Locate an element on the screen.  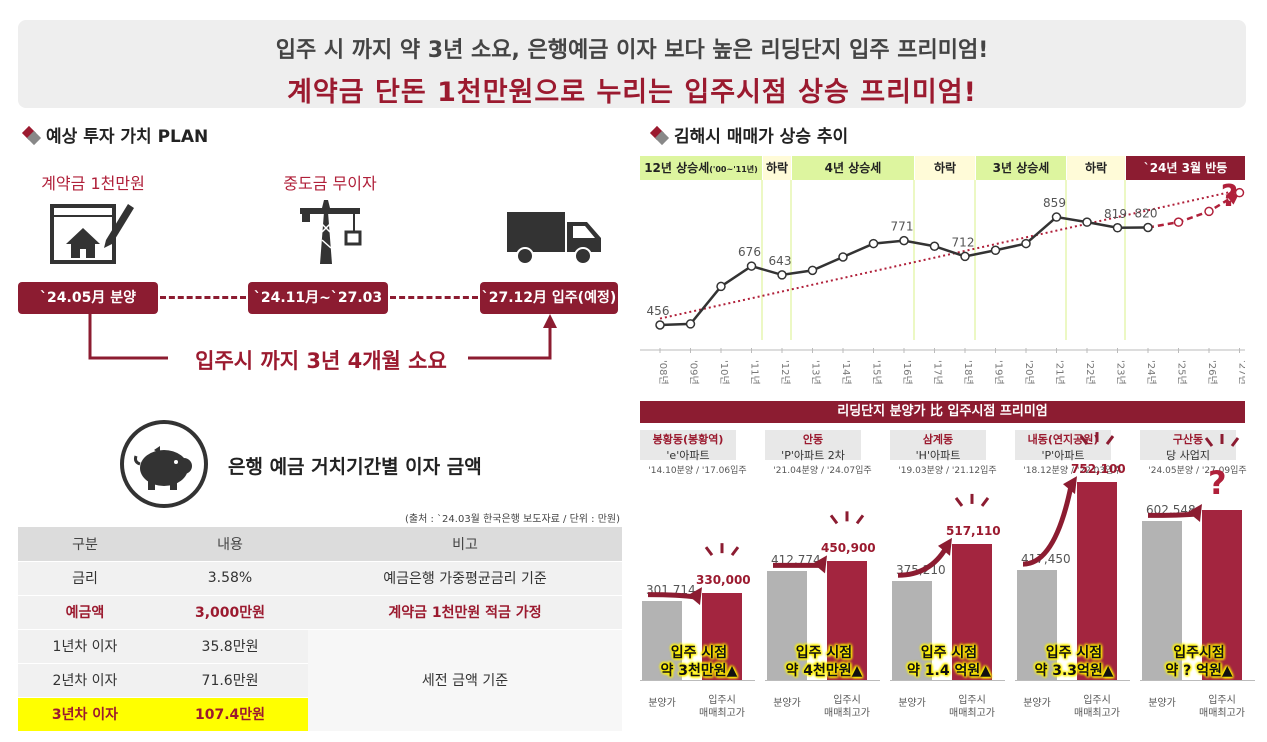
complex-name: 'P'아파트 2차 is located at coordinates (813, 455).